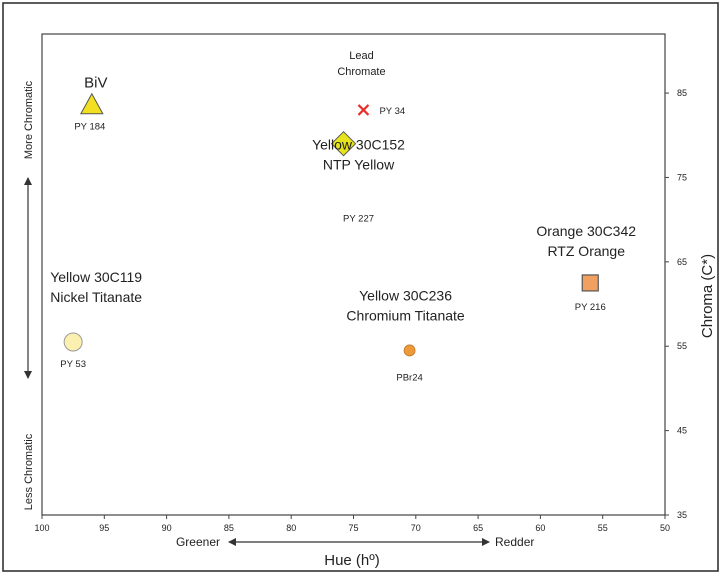 The width and height of the screenshot is (721, 579). What do you see at coordinates (353, 528) in the screenshot?
I see `x-tick-label: 75` at bounding box center [353, 528].